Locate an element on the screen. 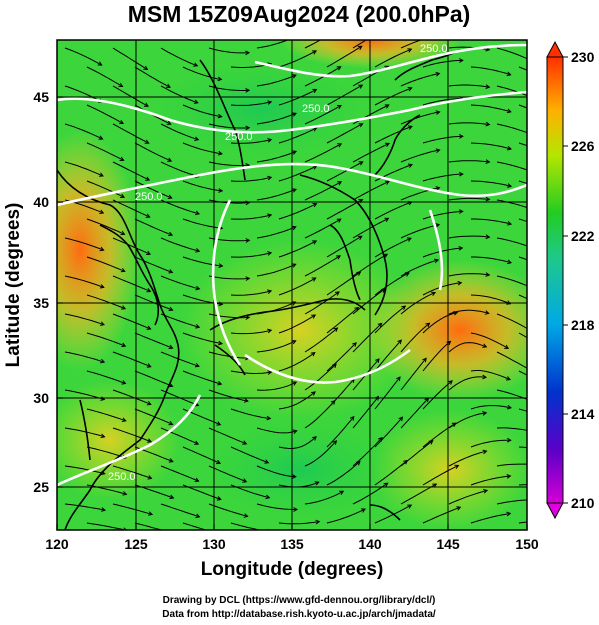 Image resolution: width=599 pixels, height=625 pixels. y-axis-label: Latitude (degrees) is located at coordinates (13, 285).